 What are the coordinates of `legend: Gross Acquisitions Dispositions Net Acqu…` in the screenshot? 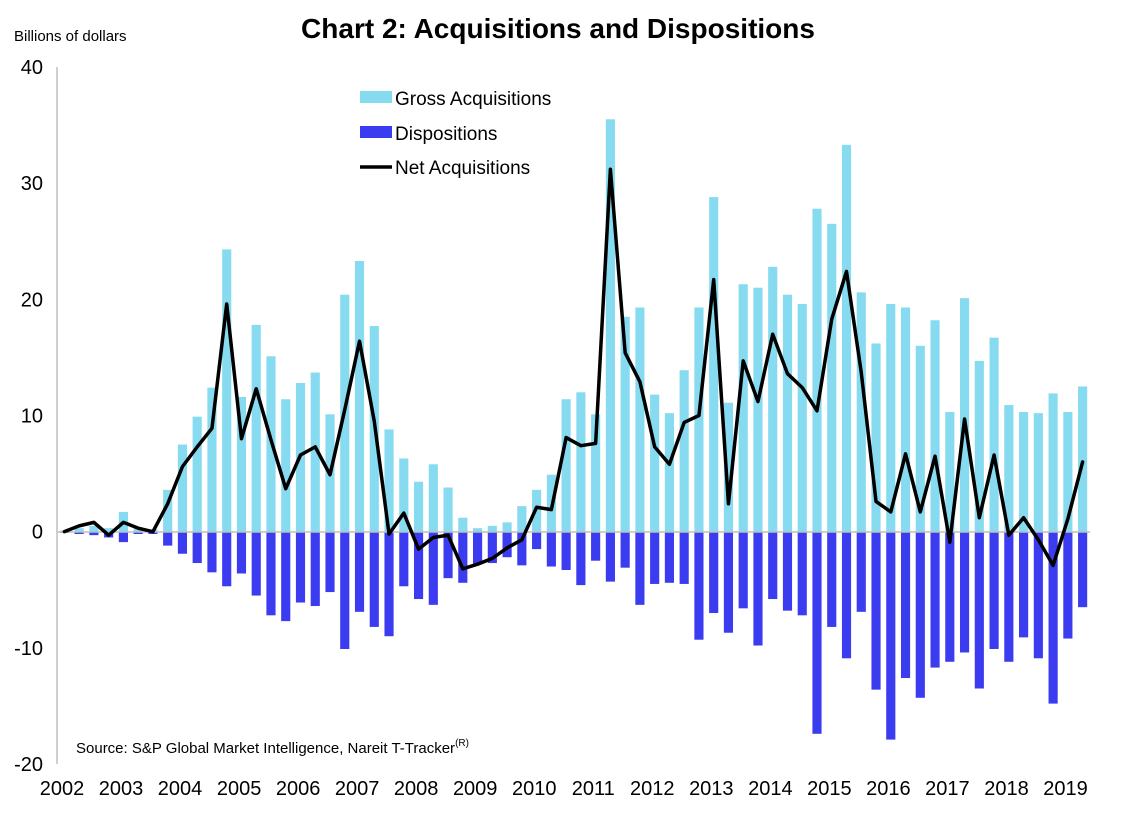 It's located at (455, 134).